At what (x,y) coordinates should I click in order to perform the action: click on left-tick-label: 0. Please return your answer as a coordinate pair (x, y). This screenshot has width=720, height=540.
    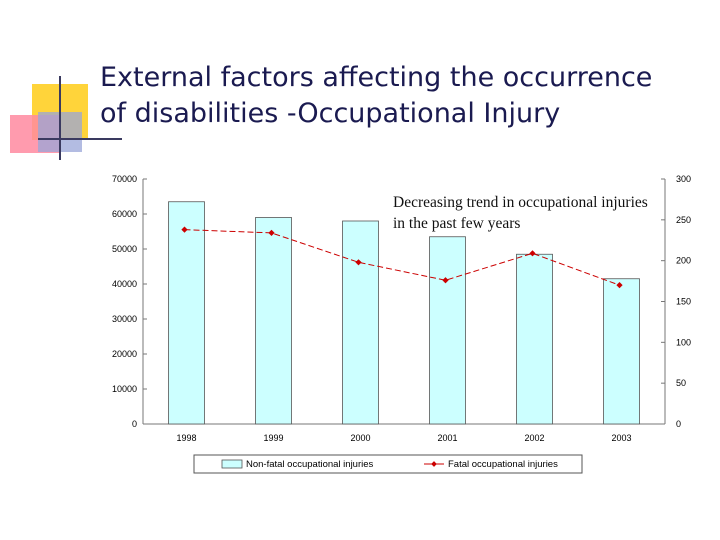
    Looking at the image, I should click on (134, 424).